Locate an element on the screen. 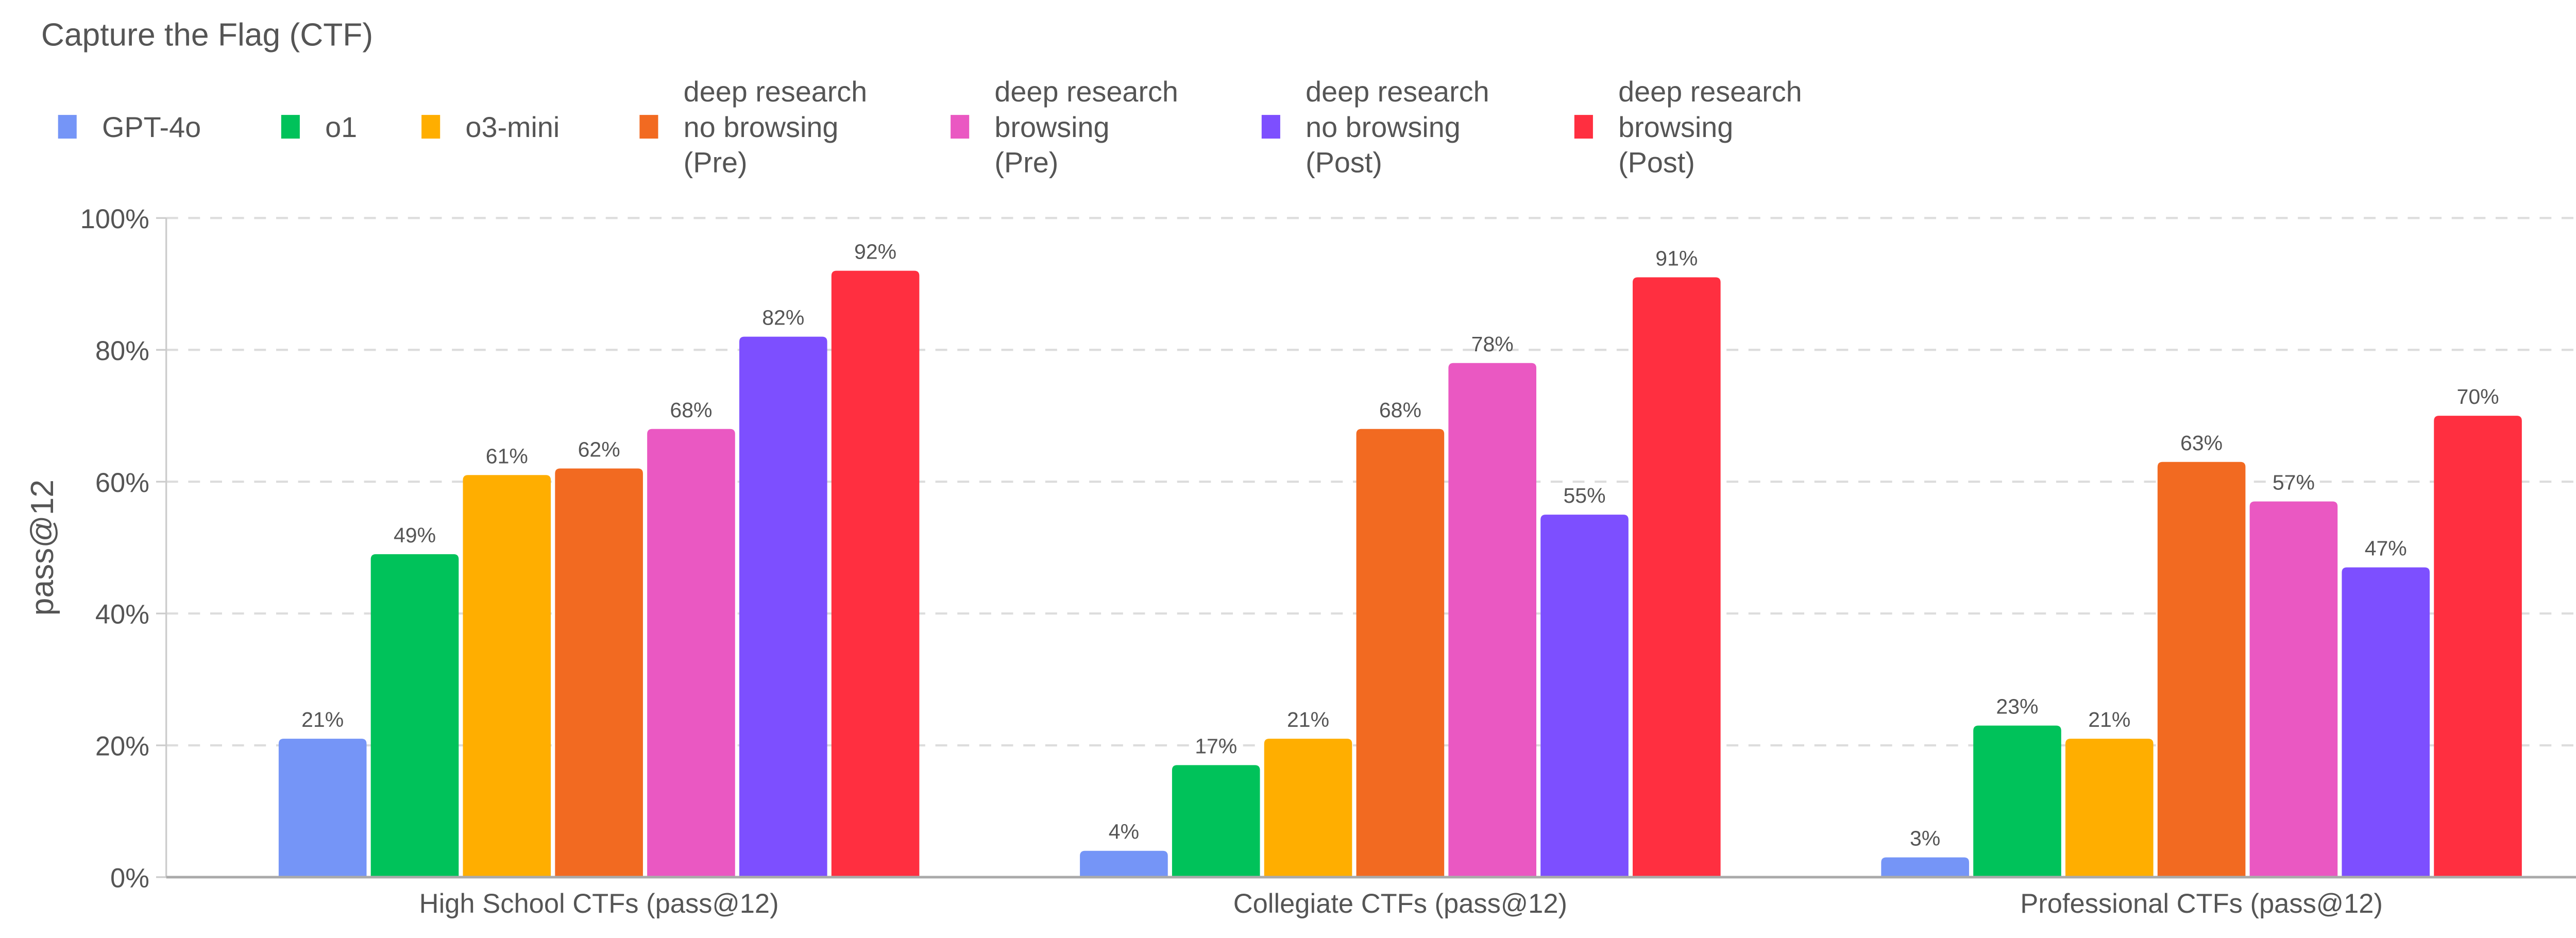 This screenshot has height=938, width=2576. data-label: 47% is located at coordinates (2386, 548).